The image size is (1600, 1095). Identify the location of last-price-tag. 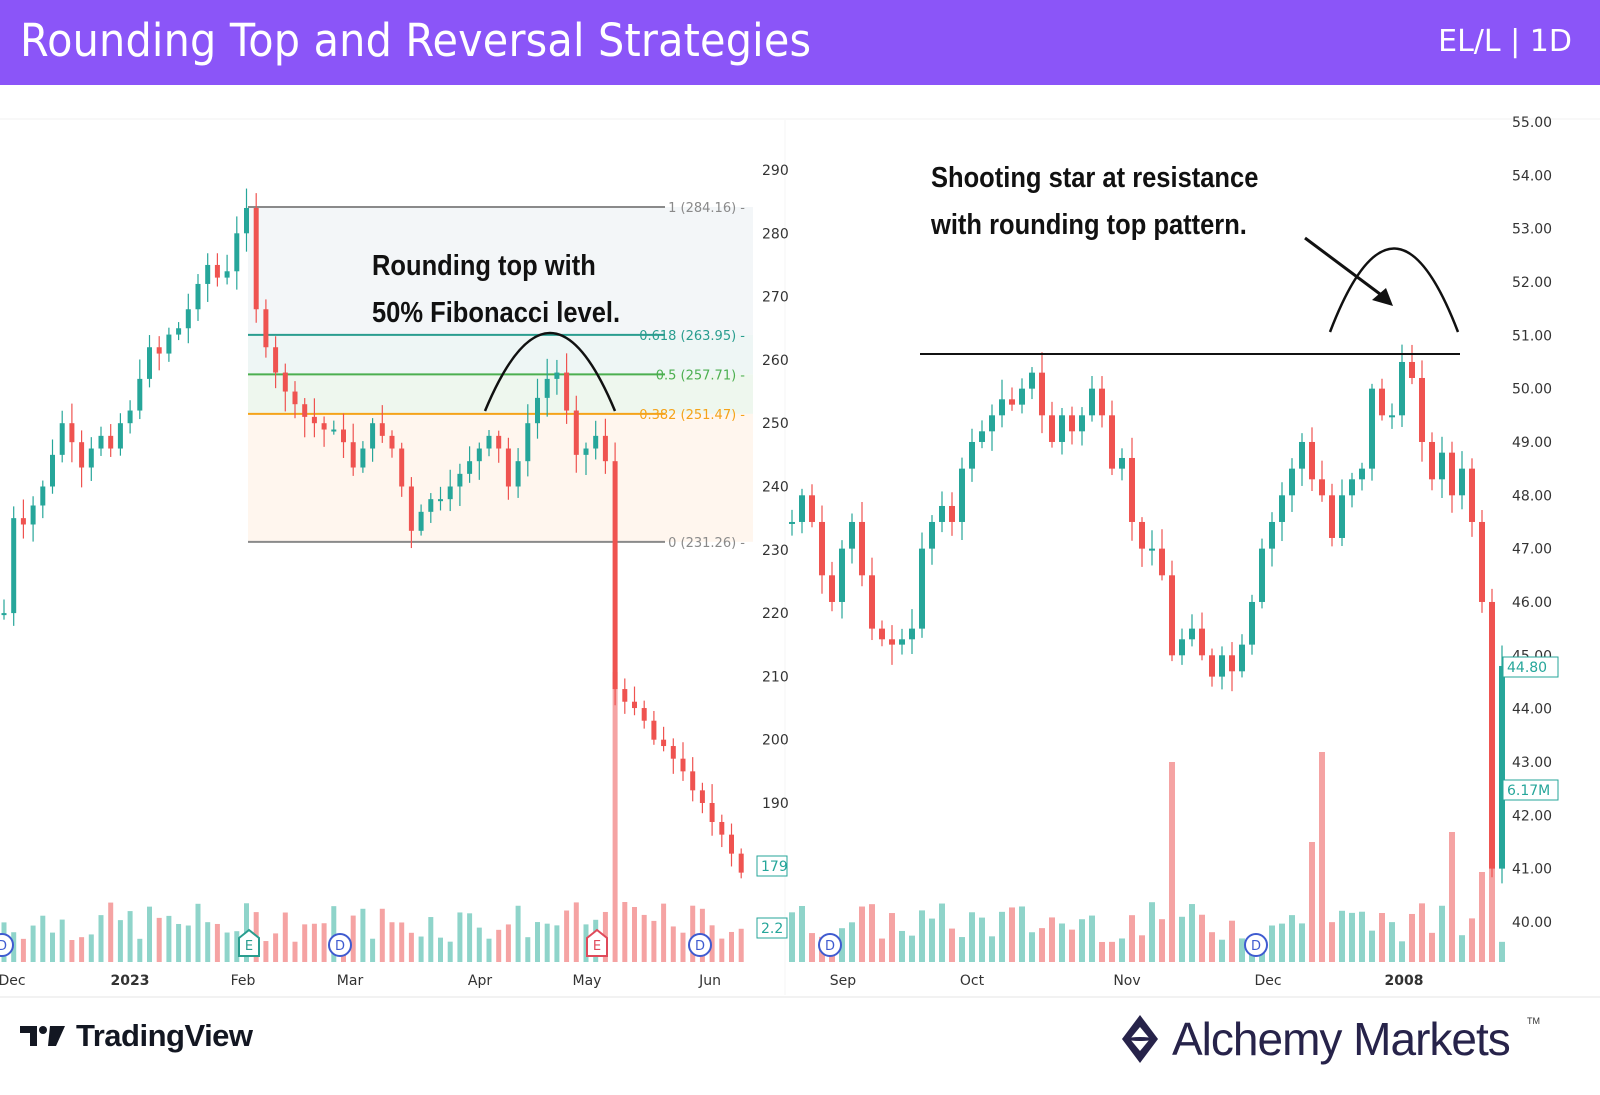
(772, 866).